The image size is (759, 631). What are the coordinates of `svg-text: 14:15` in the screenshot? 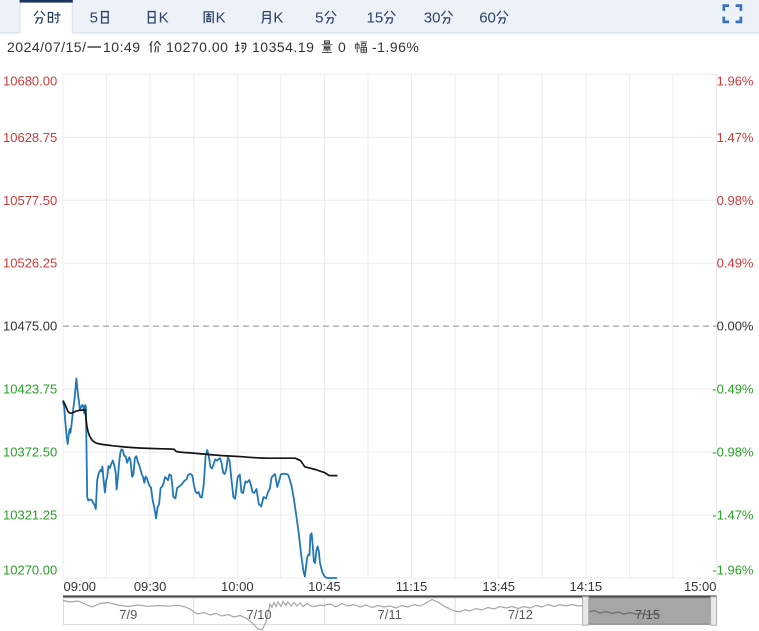 It's located at (586, 586).